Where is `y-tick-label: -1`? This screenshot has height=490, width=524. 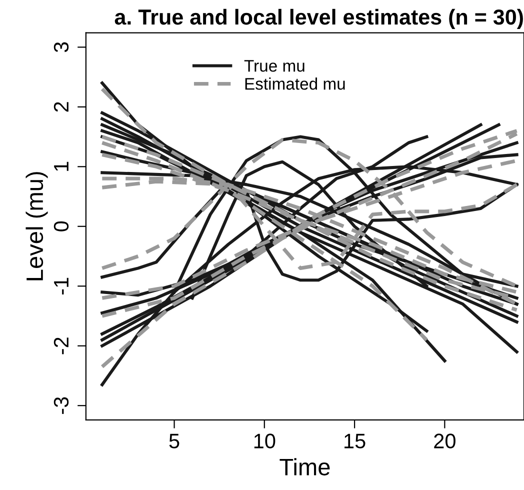
y-tick-label: -1 is located at coordinates (61, 286).